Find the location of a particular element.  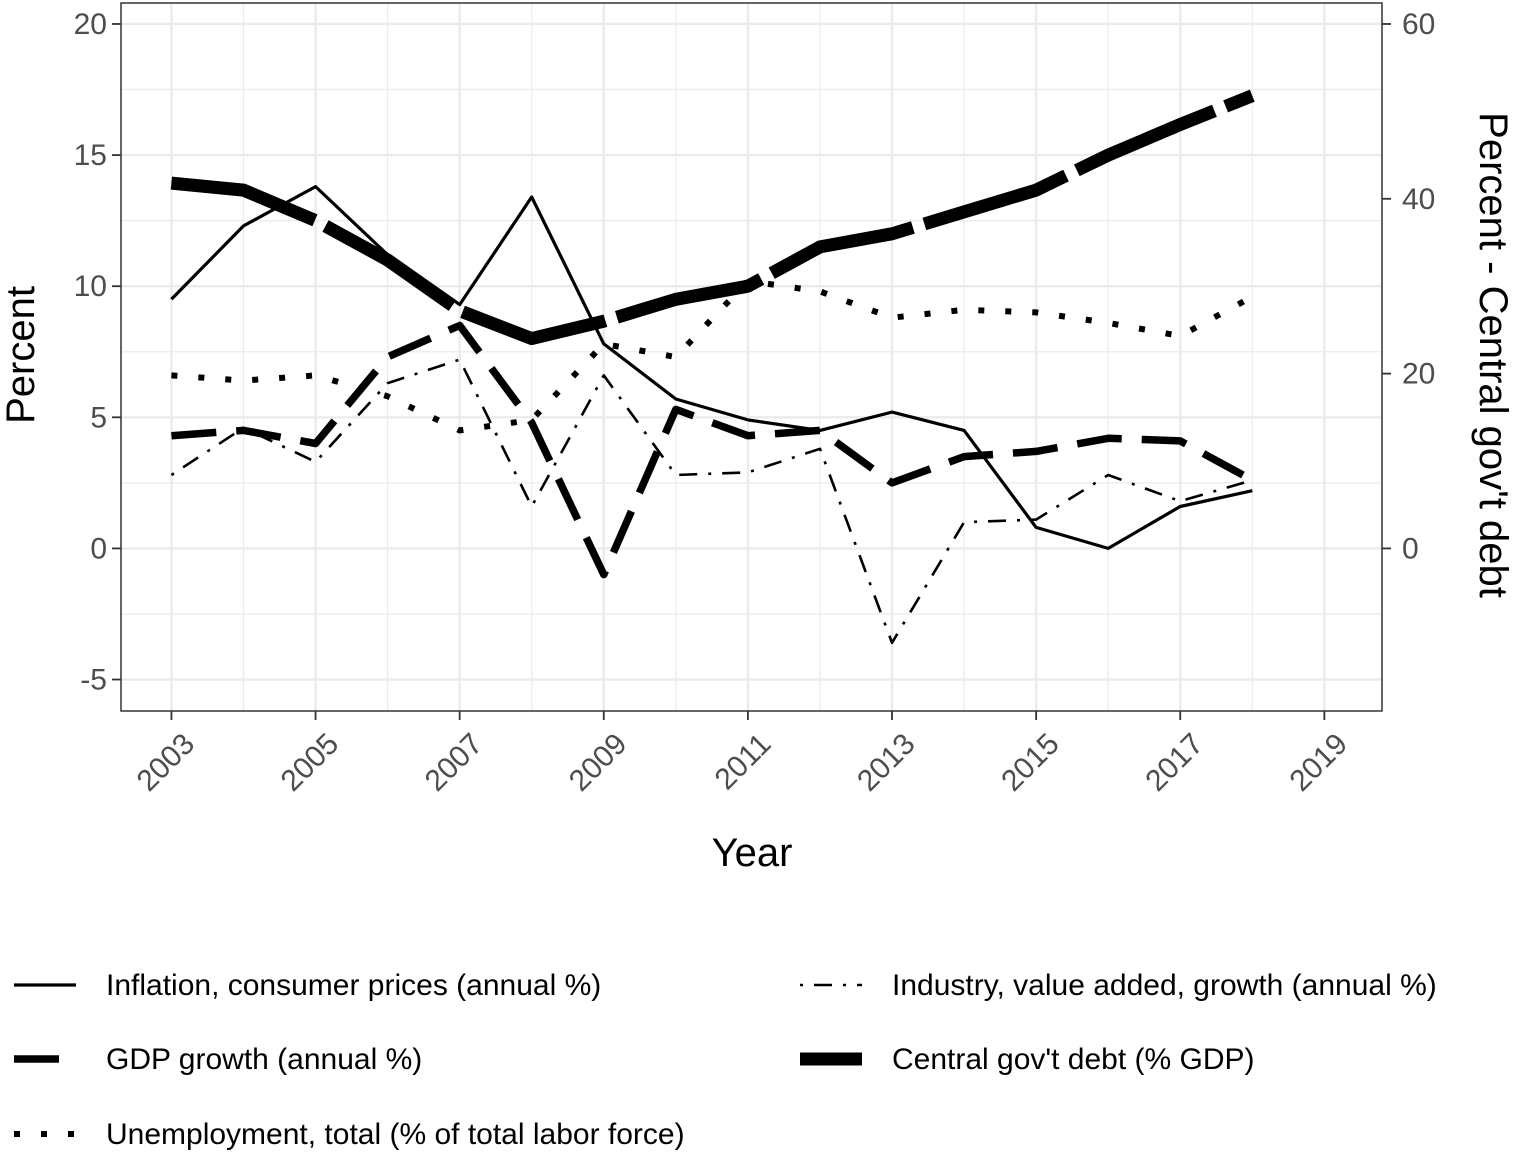

x-tick-label: 2003 is located at coordinates (166, 762).